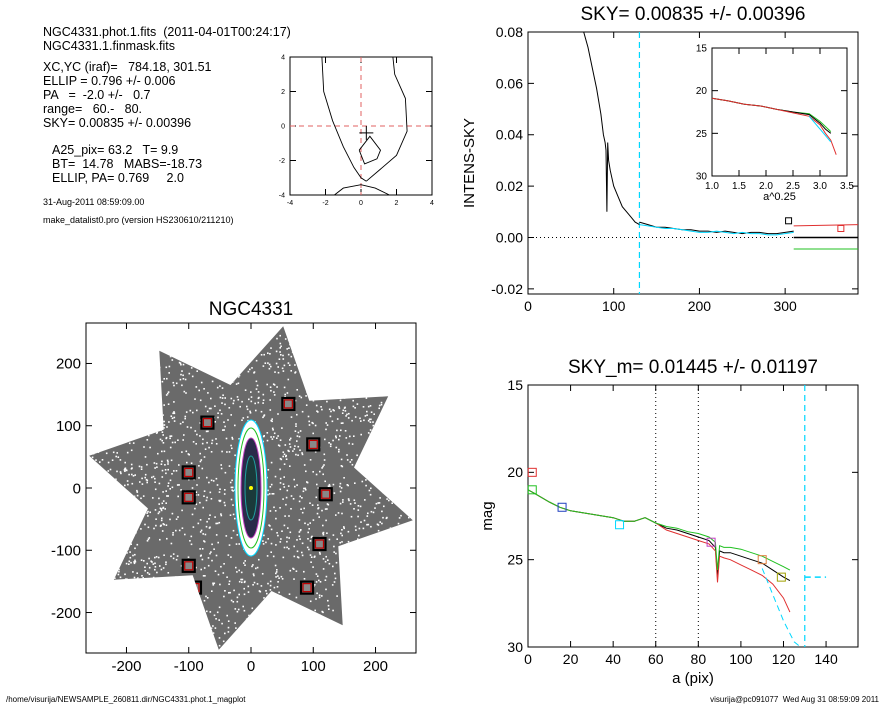 Image resolution: width=885 pixels, height=708 pixels. What do you see at coordinates (487, 515) in the screenshot?
I see `mag-plot-ylabel: mag` at bounding box center [487, 515].